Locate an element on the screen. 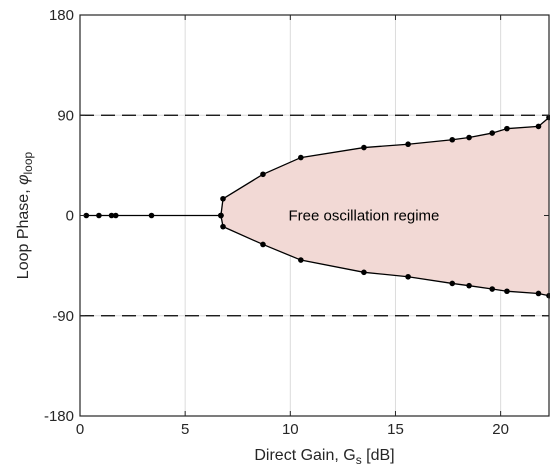  y-tick-label: -90 is located at coordinates (63, 316).